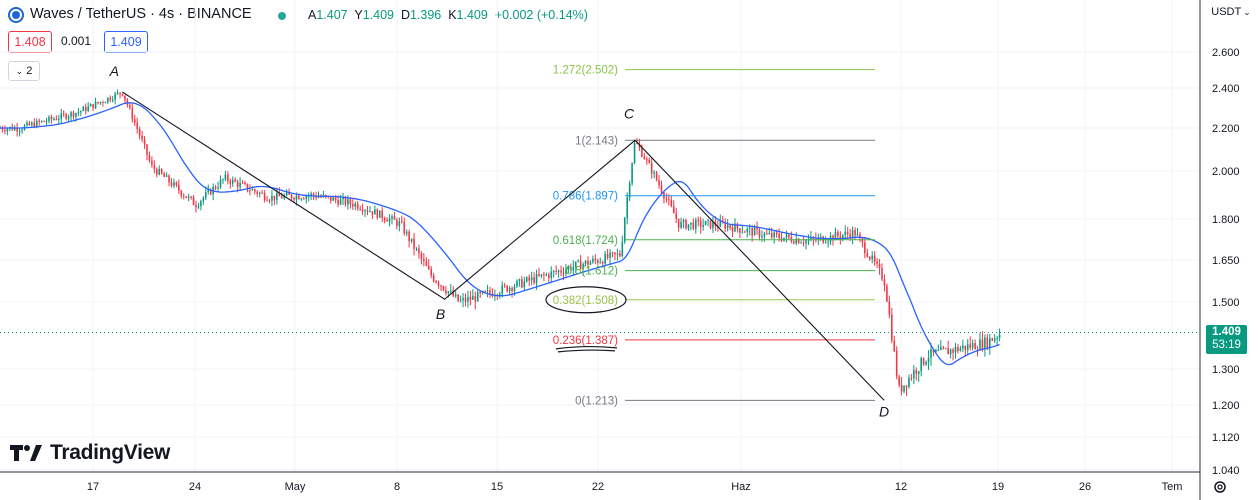 This screenshot has width=1258, height=500. Describe the element at coordinates (24, 71) in the screenshot. I see `indicators-toggle-button: ⌄ 2` at that location.